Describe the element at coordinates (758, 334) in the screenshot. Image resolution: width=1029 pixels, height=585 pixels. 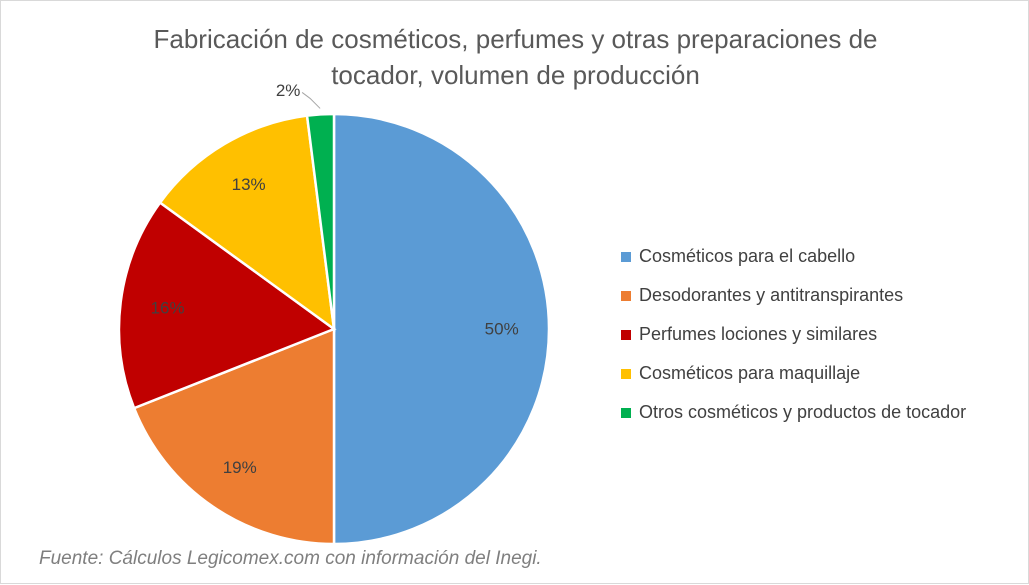
I see `legend-label-3: Perfumes lociones y similares` at that location.